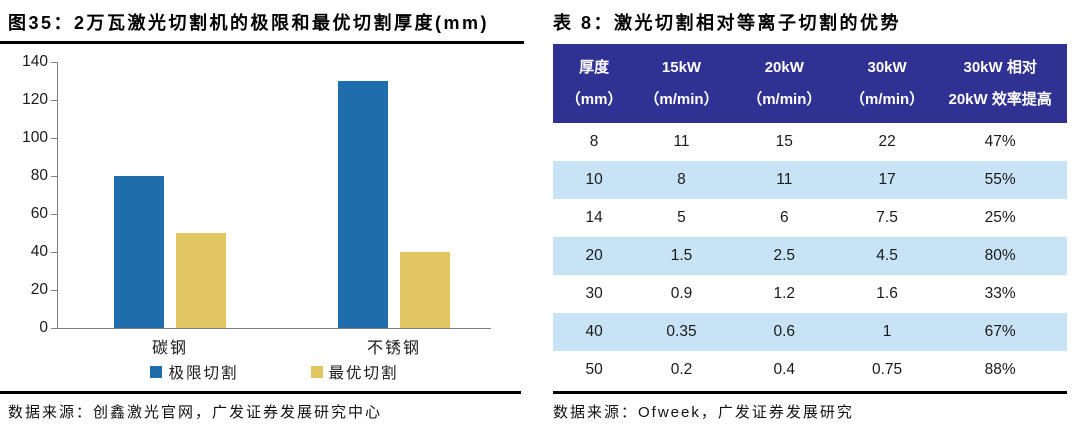 This screenshot has width=1080, height=432. Describe the element at coordinates (810, 180) in the screenshot. I see `table-row: 10 8 11 17 55%` at that location.